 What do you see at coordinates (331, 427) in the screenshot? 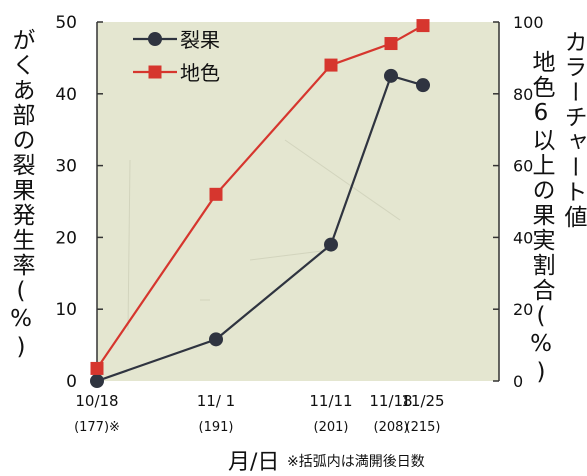
I see `x-tick-sublabel: (201)` at bounding box center [331, 427].